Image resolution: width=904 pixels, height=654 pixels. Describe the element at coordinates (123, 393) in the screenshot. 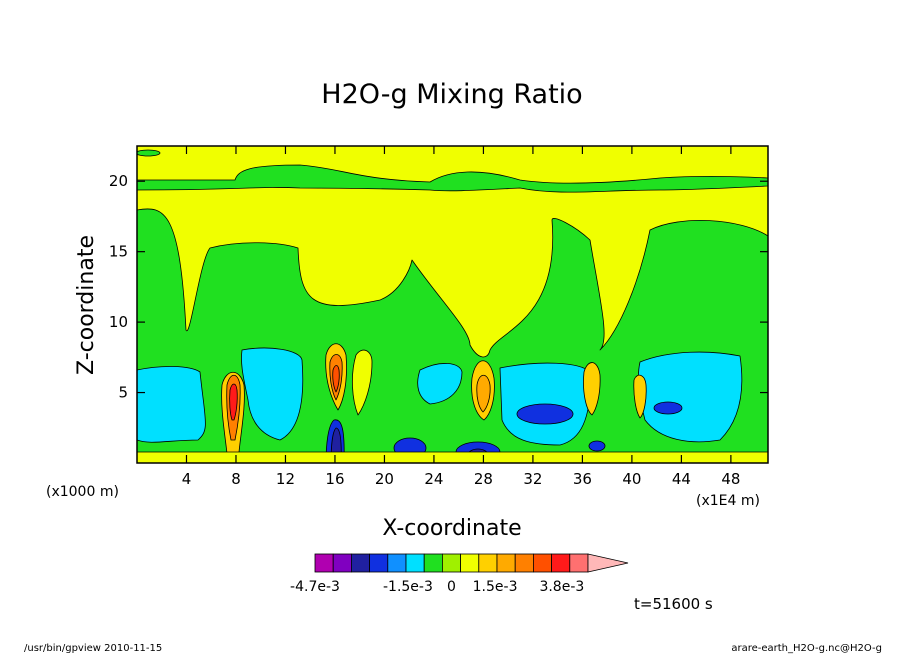

I see `y-tick-label: 5` at that location.